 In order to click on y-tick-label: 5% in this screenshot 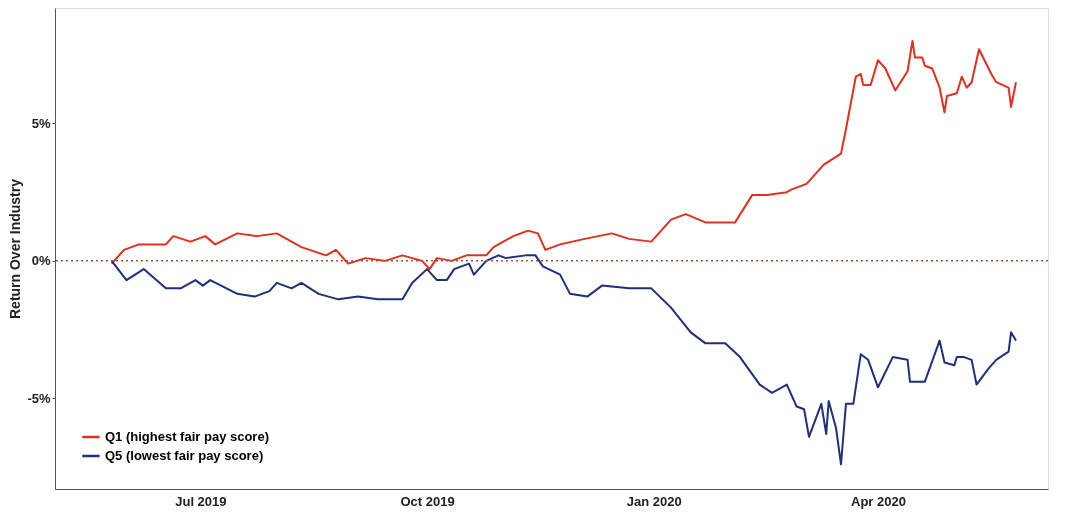, I will do `click(41, 123)`.